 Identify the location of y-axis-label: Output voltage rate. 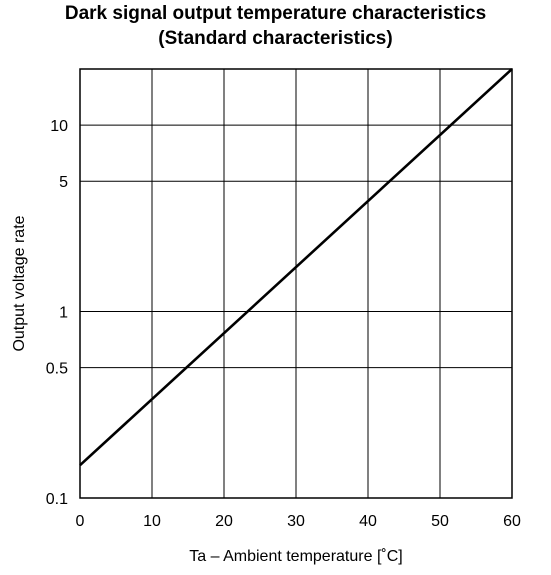
(19, 283).